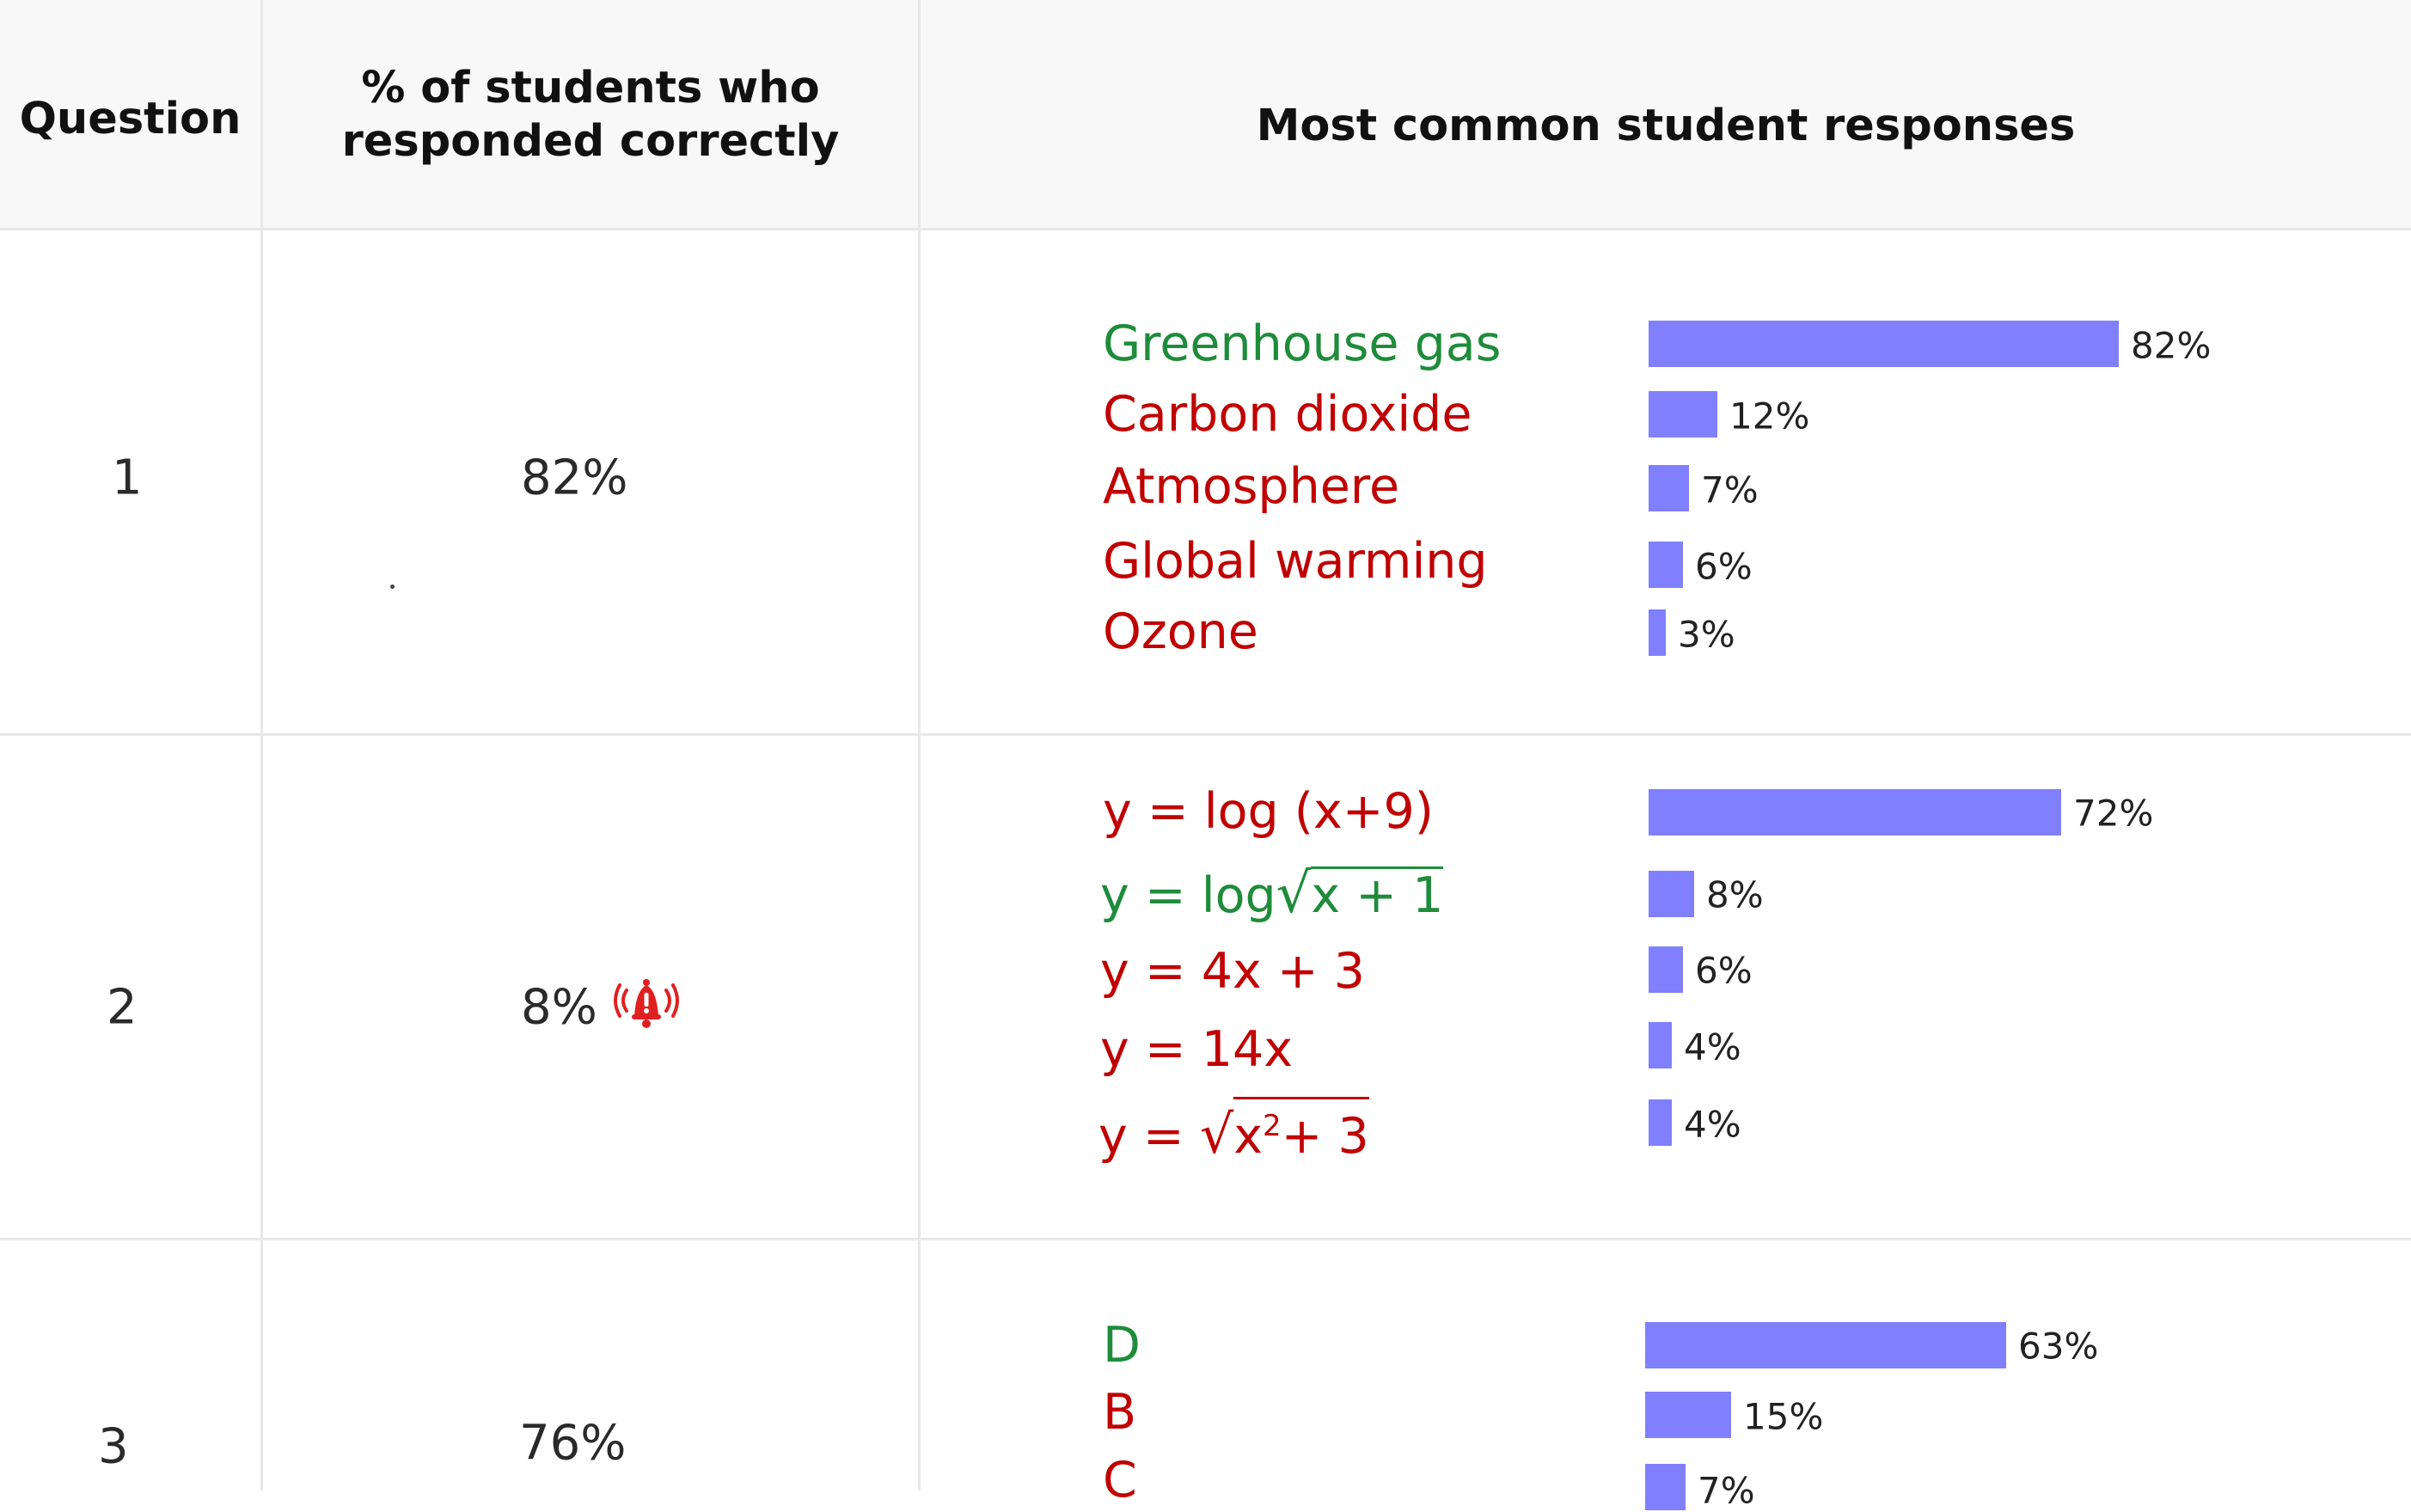  Describe the element at coordinates (1666, 126) in the screenshot. I see `header-responses: Most common student responses` at that location.